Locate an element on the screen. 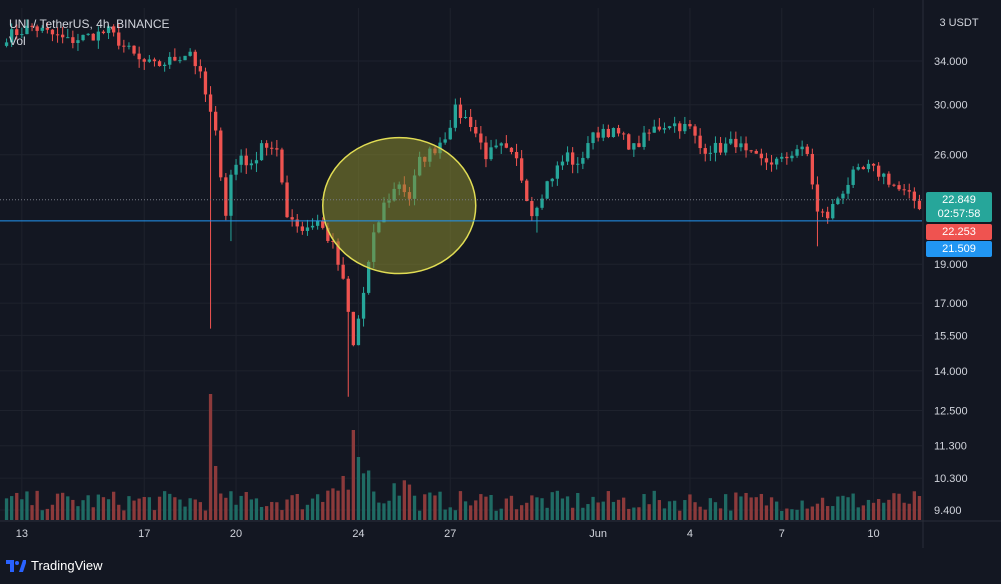  price-tick-label: 10.300 is located at coordinates (951, 479).